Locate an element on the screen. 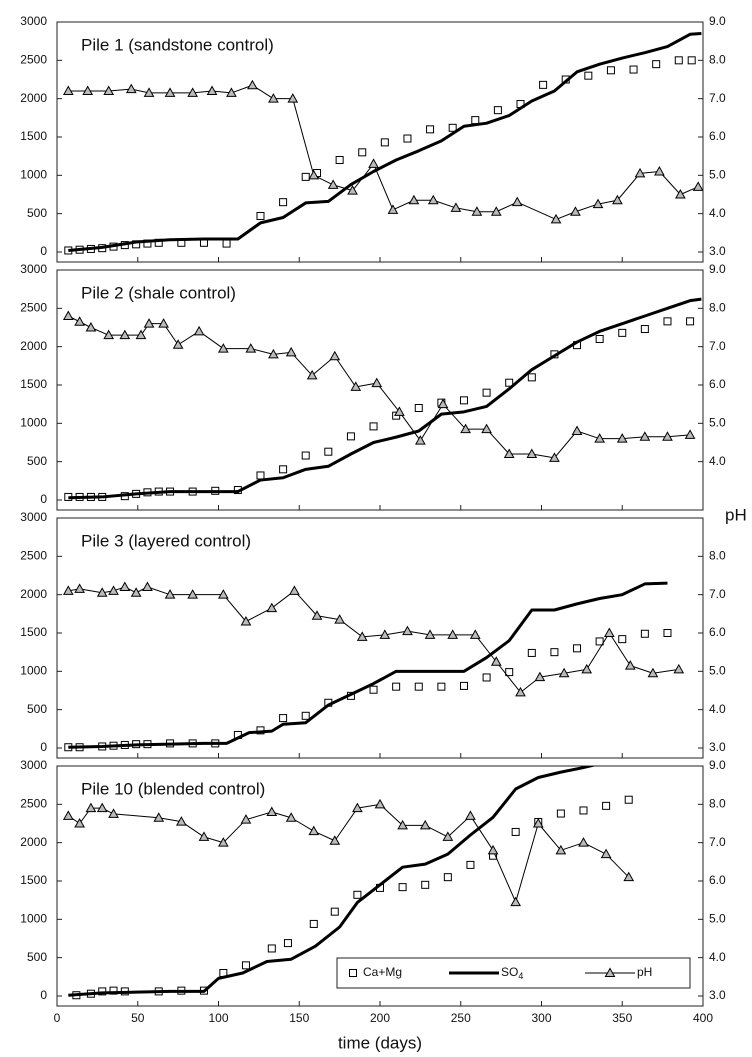  chart-title: Pile 1 (sandstone control) is located at coordinates (177, 44).